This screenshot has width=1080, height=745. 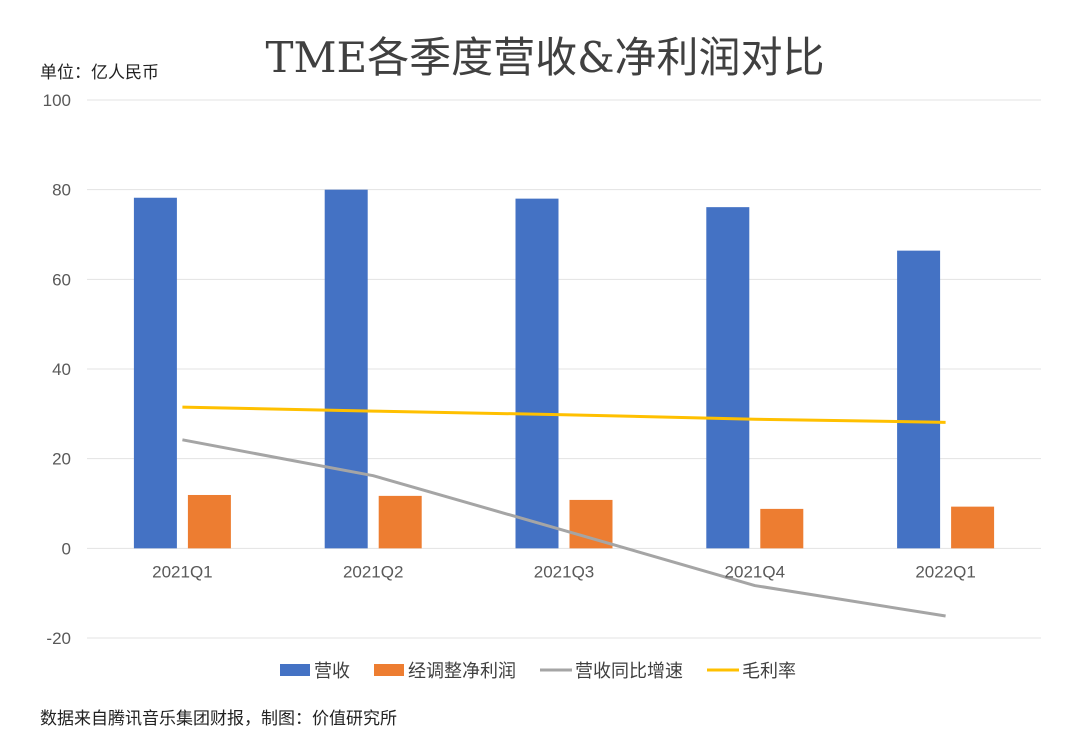 I want to click on y-tick-label: 40, so click(x=61, y=369).